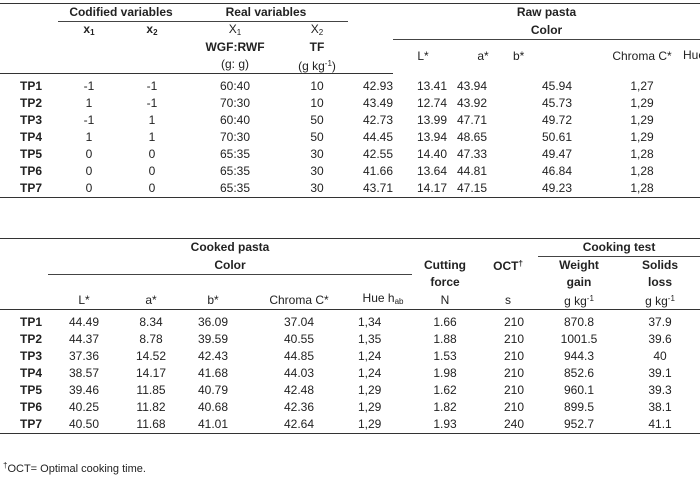 This screenshot has width=700, height=478. What do you see at coordinates (89, 29) in the screenshot?
I see `x1-header: x1` at bounding box center [89, 29].